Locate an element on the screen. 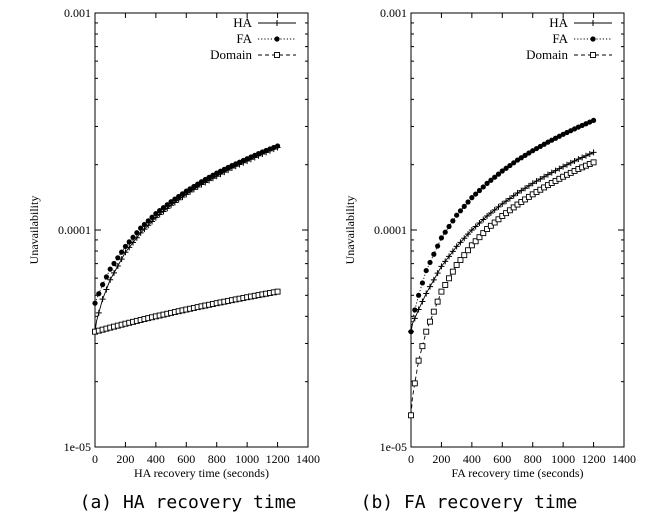 Image resolution: width=651 pixels, height=521 pixels. x-tick-label: 0 is located at coordinates (95, 459).